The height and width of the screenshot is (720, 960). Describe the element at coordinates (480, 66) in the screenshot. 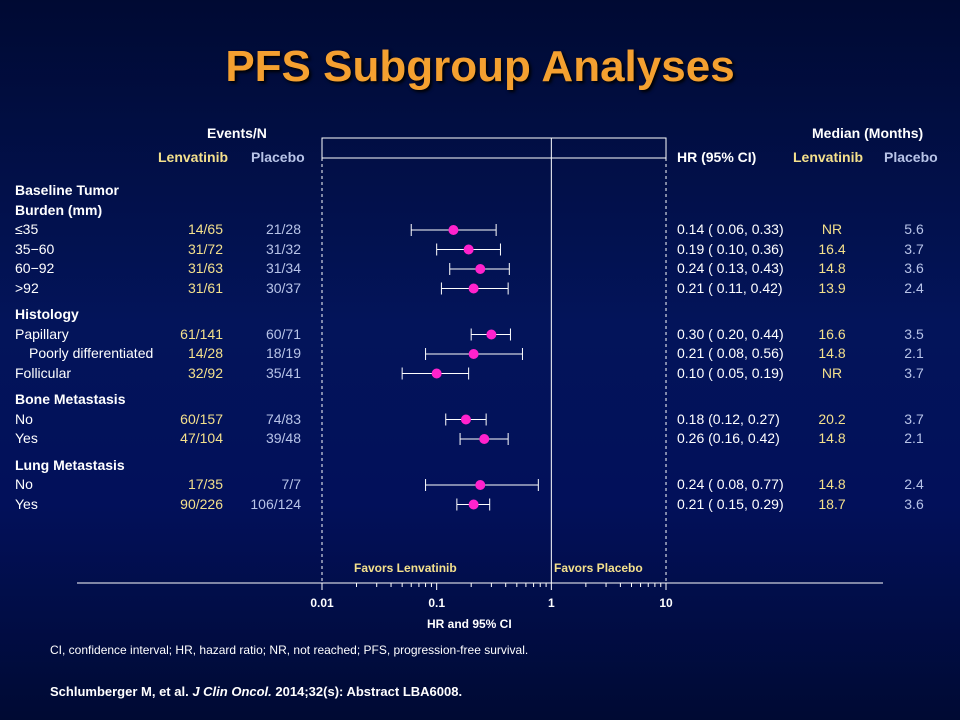

I see `slide-title: PFS Subgroup Analyses` at that location.